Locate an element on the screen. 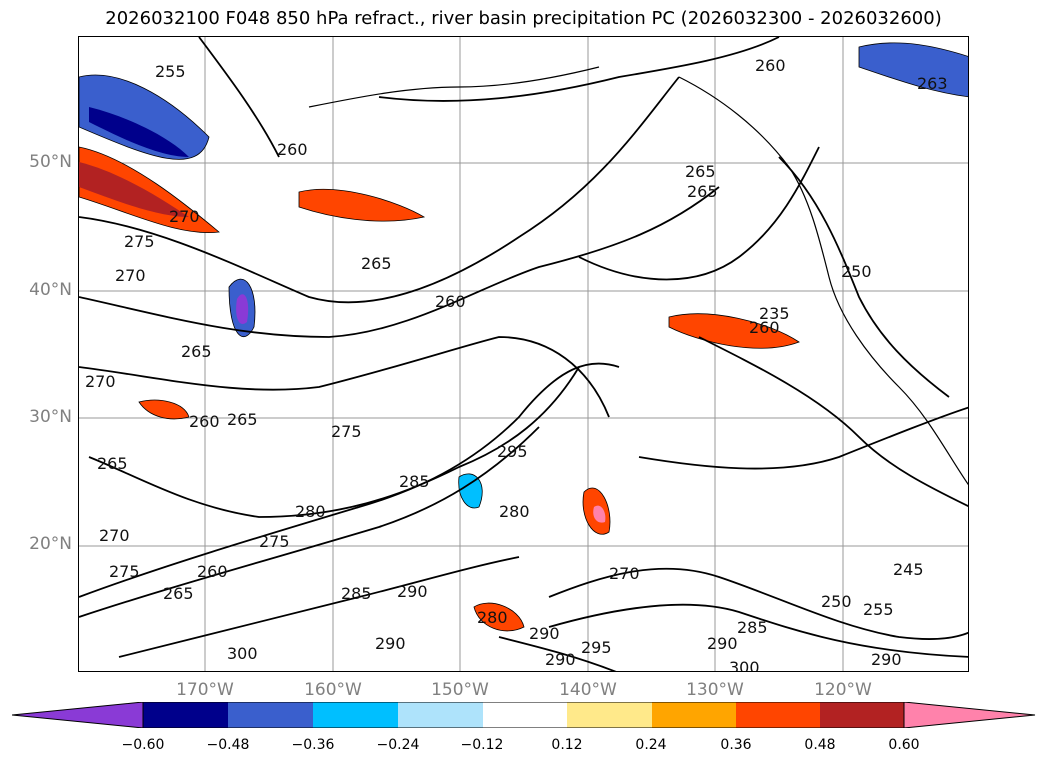 This screenshot has height=765, width=1047. precip-patch-red-sw is located at coordinates (499, 617).